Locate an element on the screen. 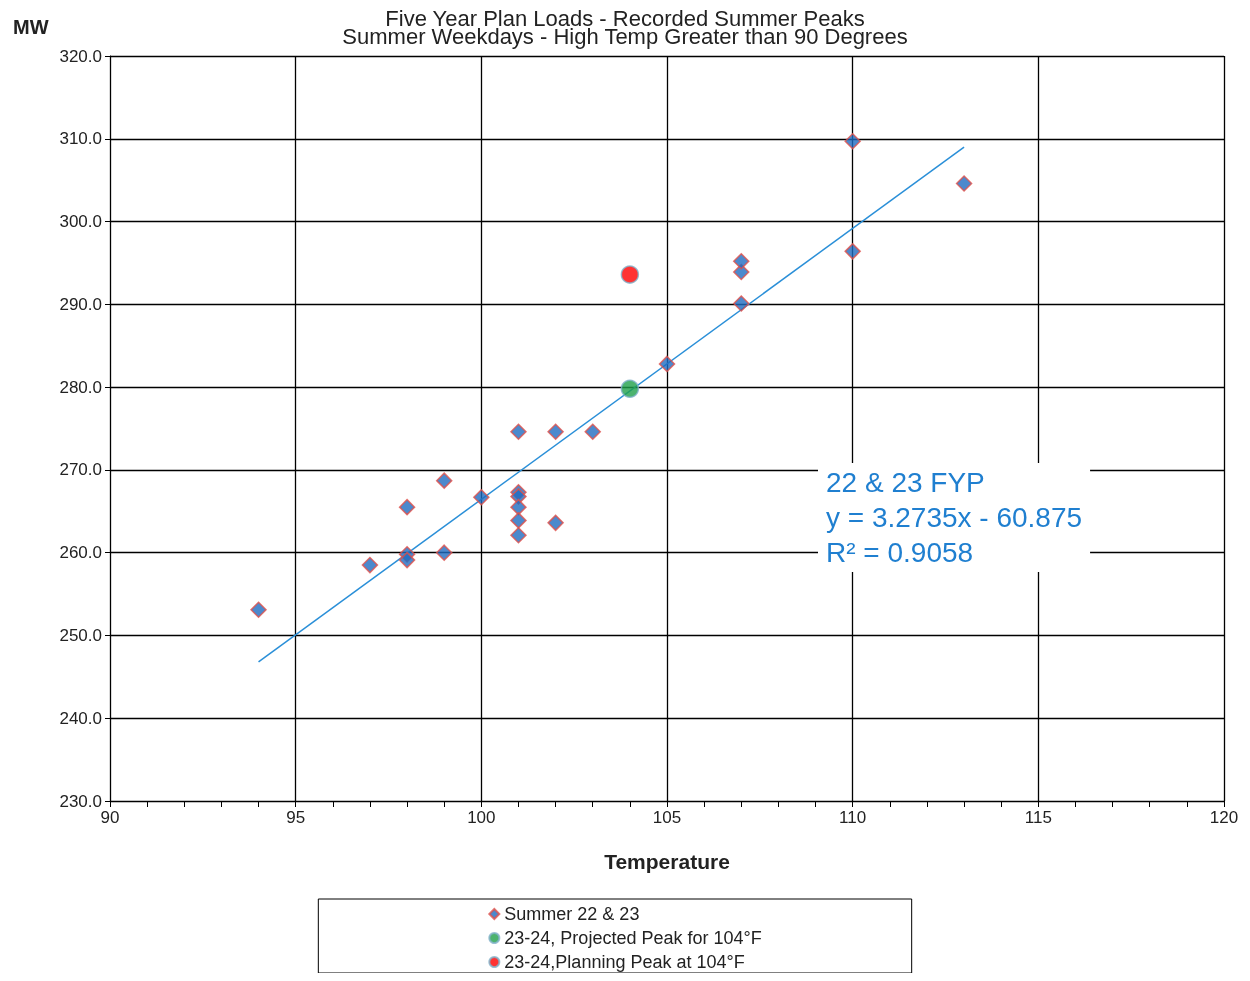 The height and width of the screenshot is (981, 1250). x-tick-label: 120 is located at coordinates (1224, 817).